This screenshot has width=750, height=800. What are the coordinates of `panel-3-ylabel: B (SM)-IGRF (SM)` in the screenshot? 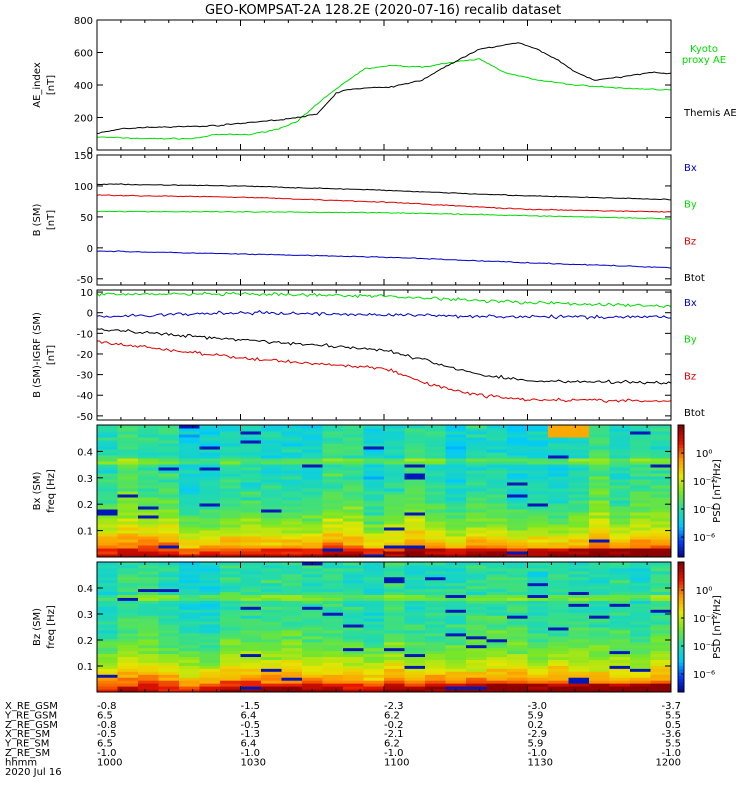 It's located at (37, 355).